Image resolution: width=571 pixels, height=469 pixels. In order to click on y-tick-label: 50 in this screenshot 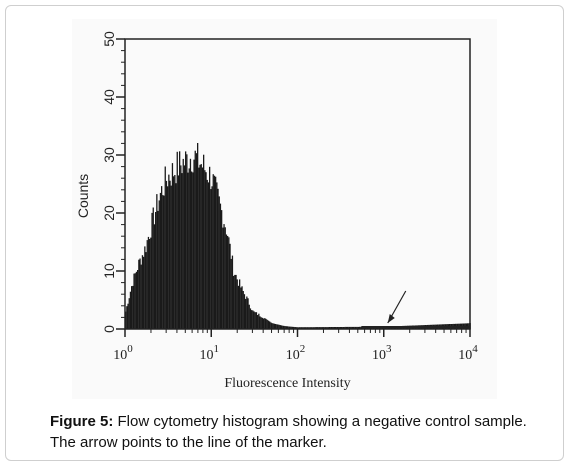, I will do `click(109, 39)`.